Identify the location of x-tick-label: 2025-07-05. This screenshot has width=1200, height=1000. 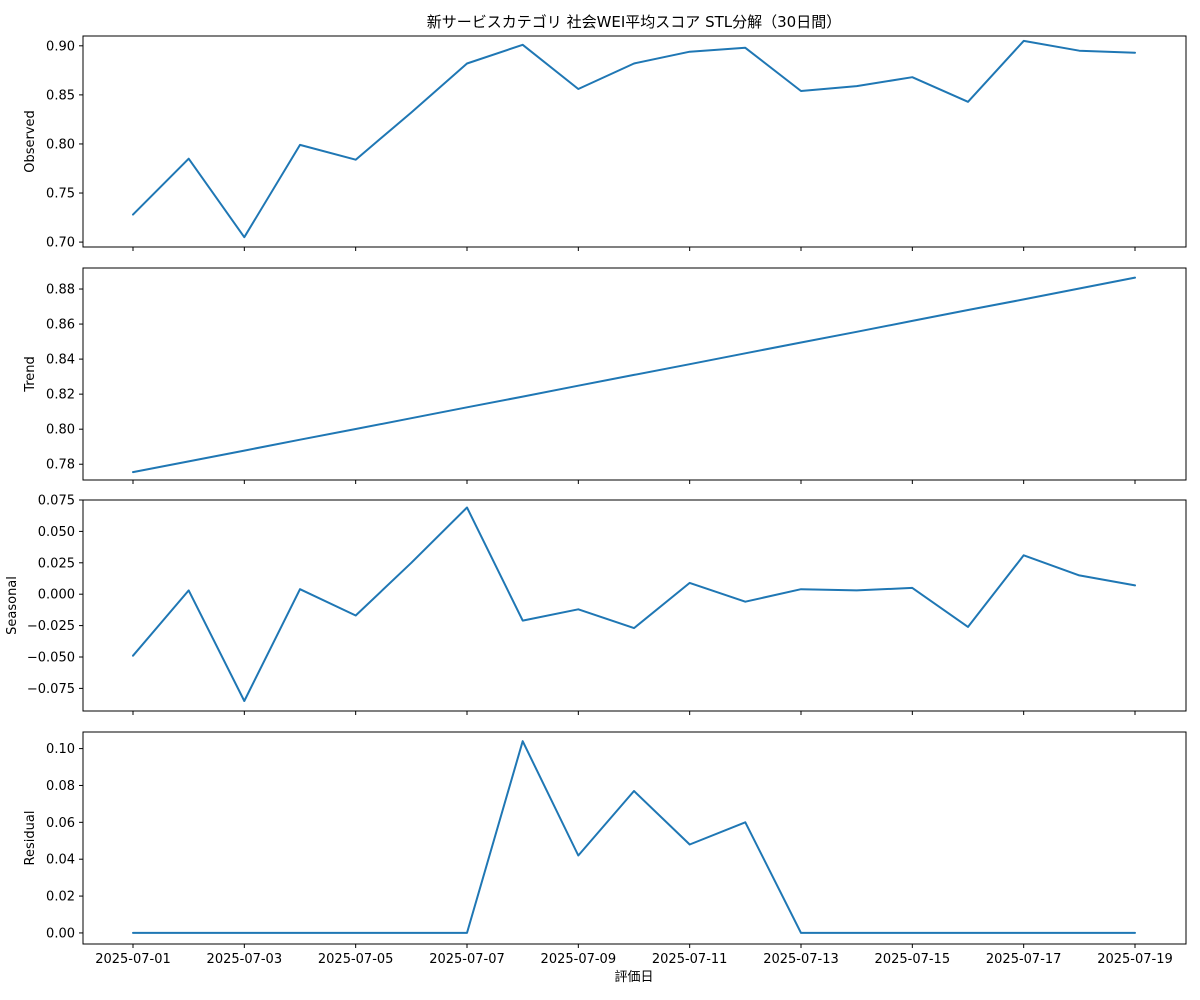
(356, 959).